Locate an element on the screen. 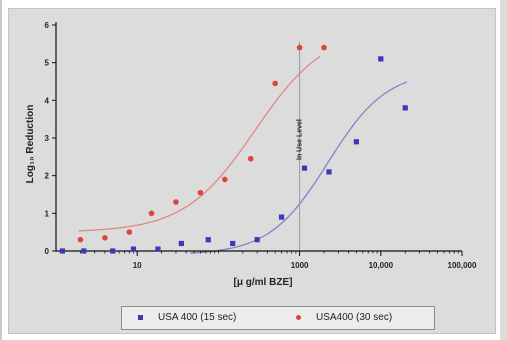 Image resolution: width=507 pixels, height=340 pixels. x-tick-label: 10 is located at coordinates (137, 265).